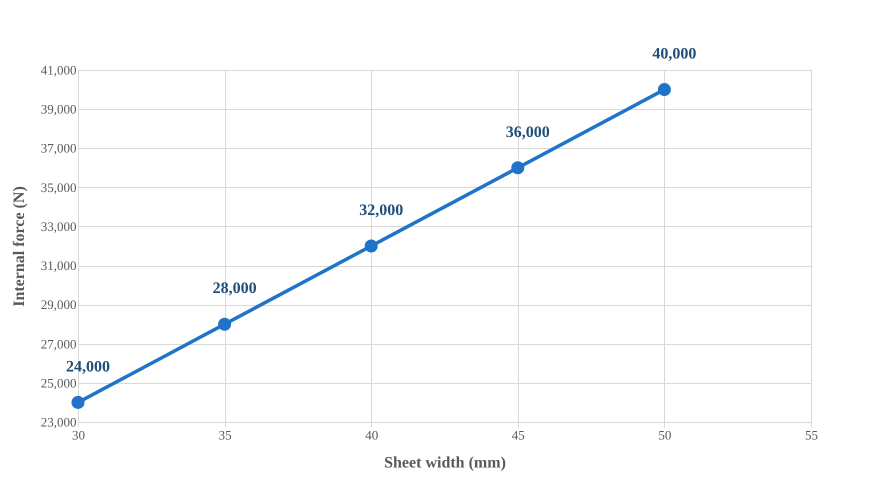 This screenshot has width=874, height=484. Describe the element at coordinates (58, 148) in the screenshot. I see `y-tick-label: 37,000` at that location.